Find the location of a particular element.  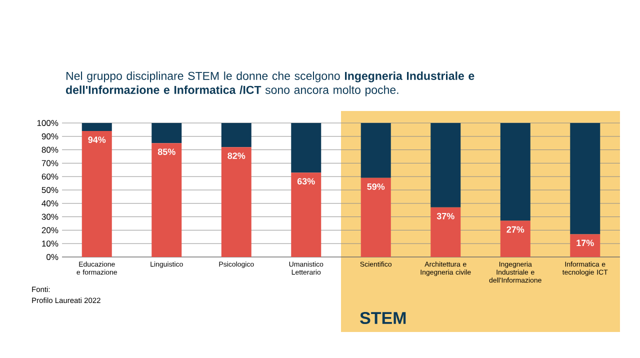

data-label: 27% is located at coordinates (515, 229).